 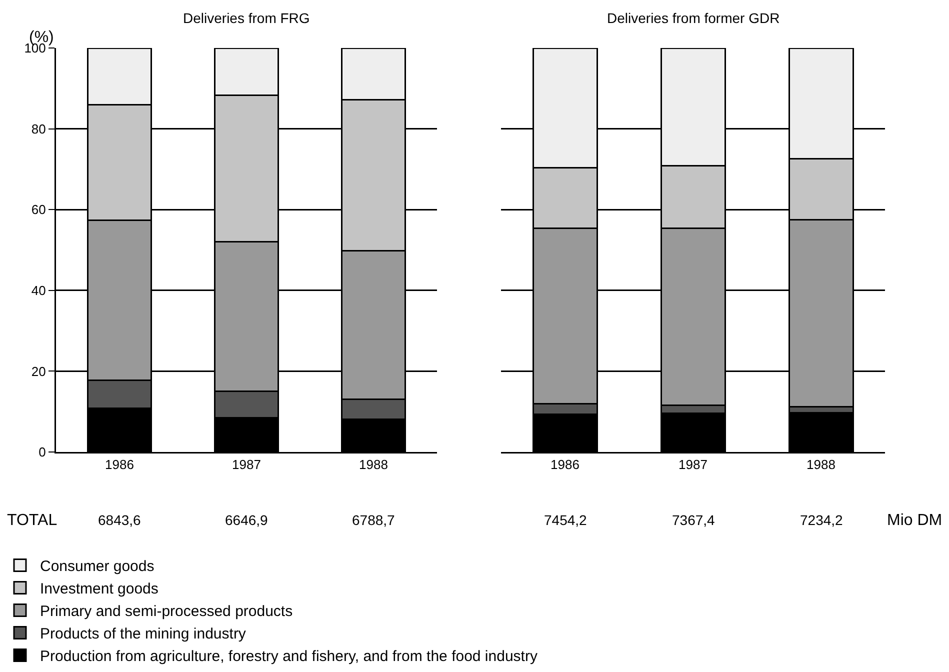 I want to click on text: 7454,2, so click(x=566, y=520).